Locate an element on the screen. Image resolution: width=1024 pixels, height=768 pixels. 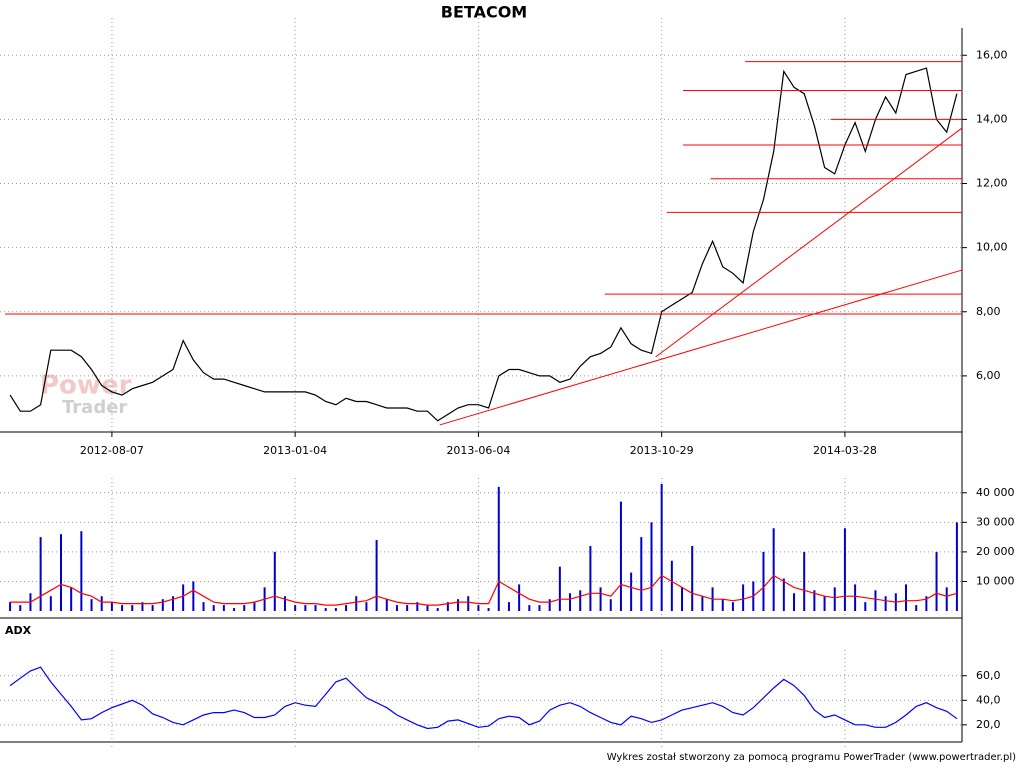
y-tick-label: 60,0 is located at coordinates (988, 675).